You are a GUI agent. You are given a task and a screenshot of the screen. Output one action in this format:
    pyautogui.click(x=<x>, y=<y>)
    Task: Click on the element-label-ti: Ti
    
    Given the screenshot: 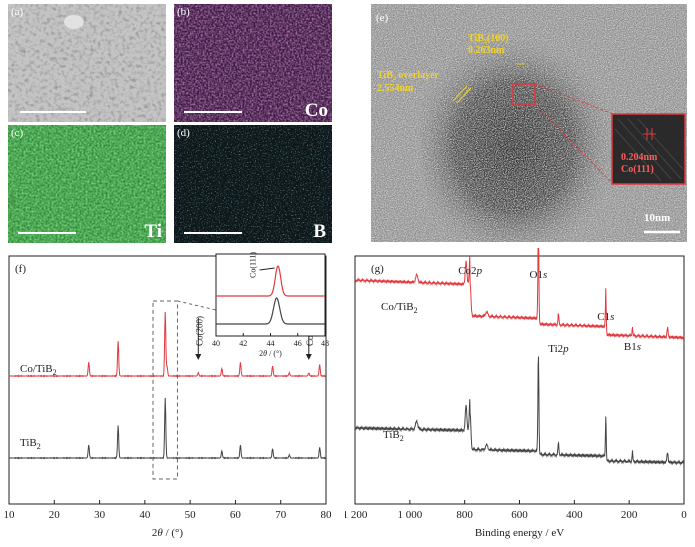 What is the action you would take?
    pyautogui.click(x=153, y=231)
    